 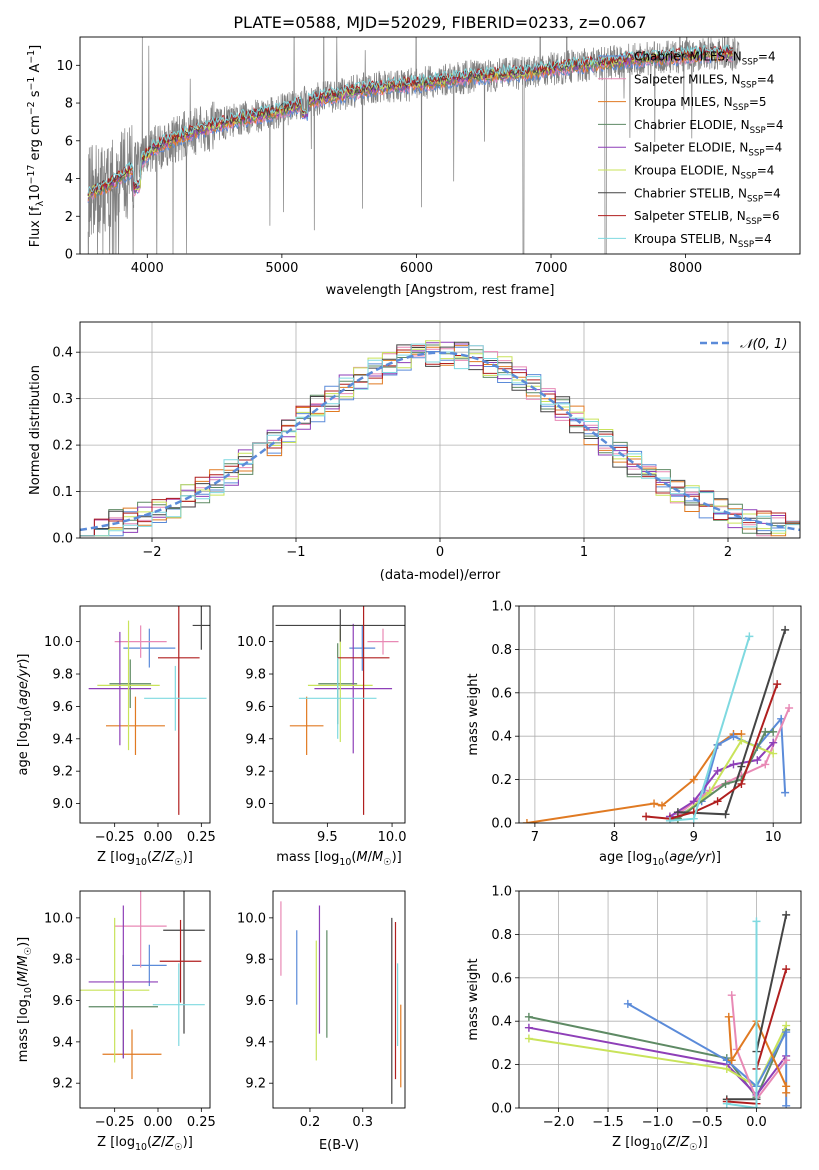 I want to click on mass_vs_ebv-axes: 0.2 0.3 9.2 9.4 9.6 9.8 10.0, so click(x=321, y=1010).